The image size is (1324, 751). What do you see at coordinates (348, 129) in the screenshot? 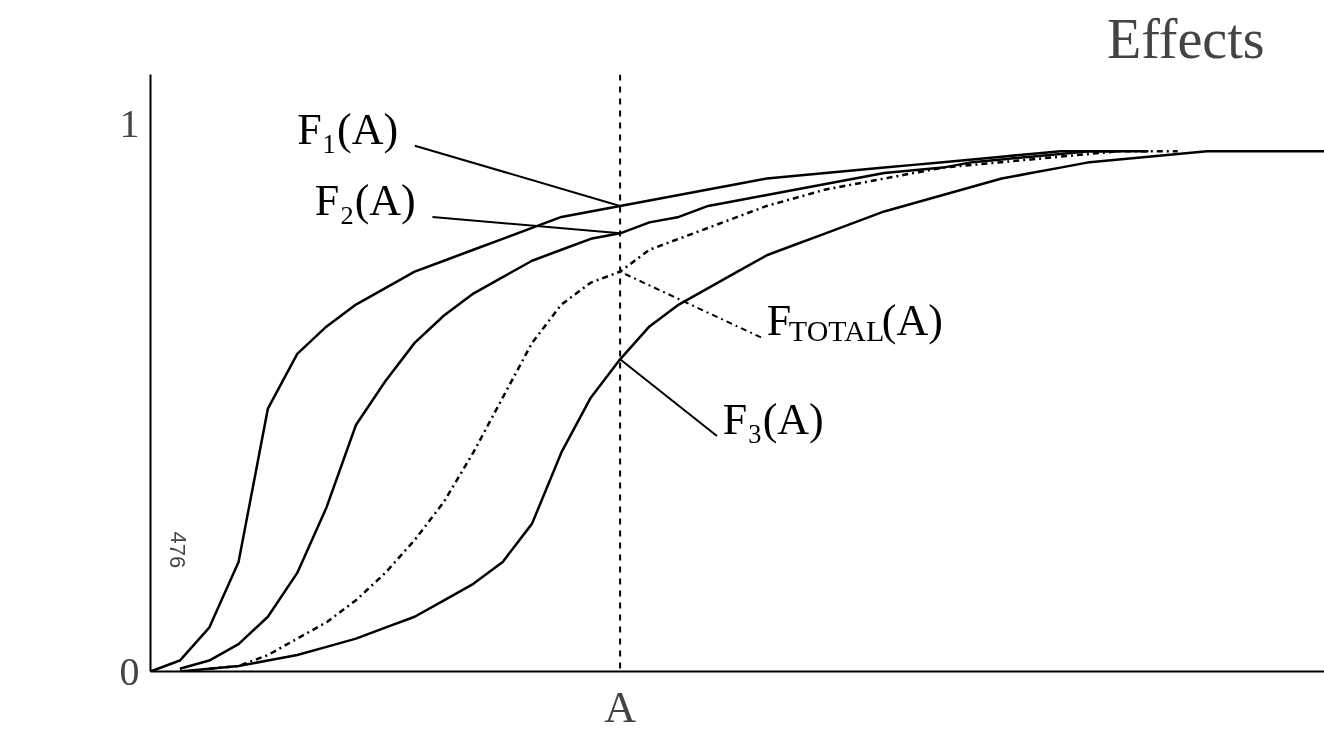
I see `text: F₁(A)` at bounding box center [348, 129].